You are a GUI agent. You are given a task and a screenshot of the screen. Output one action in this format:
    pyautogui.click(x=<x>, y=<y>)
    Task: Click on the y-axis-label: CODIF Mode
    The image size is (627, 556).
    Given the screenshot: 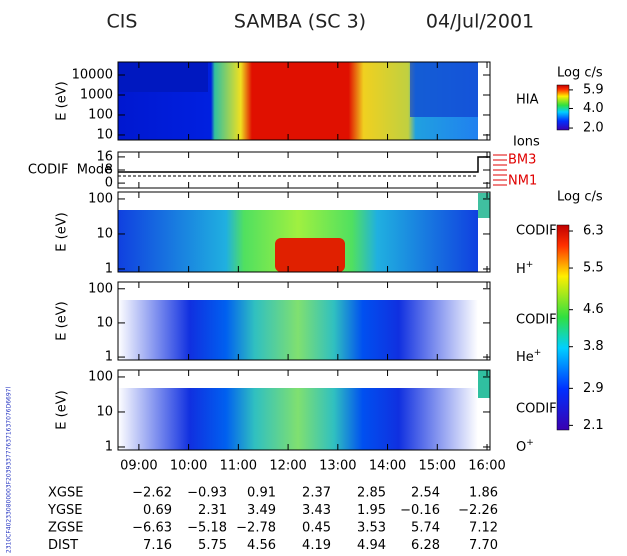 What is the action you would take?
    pyautogui.click(x=70, y=170)
    